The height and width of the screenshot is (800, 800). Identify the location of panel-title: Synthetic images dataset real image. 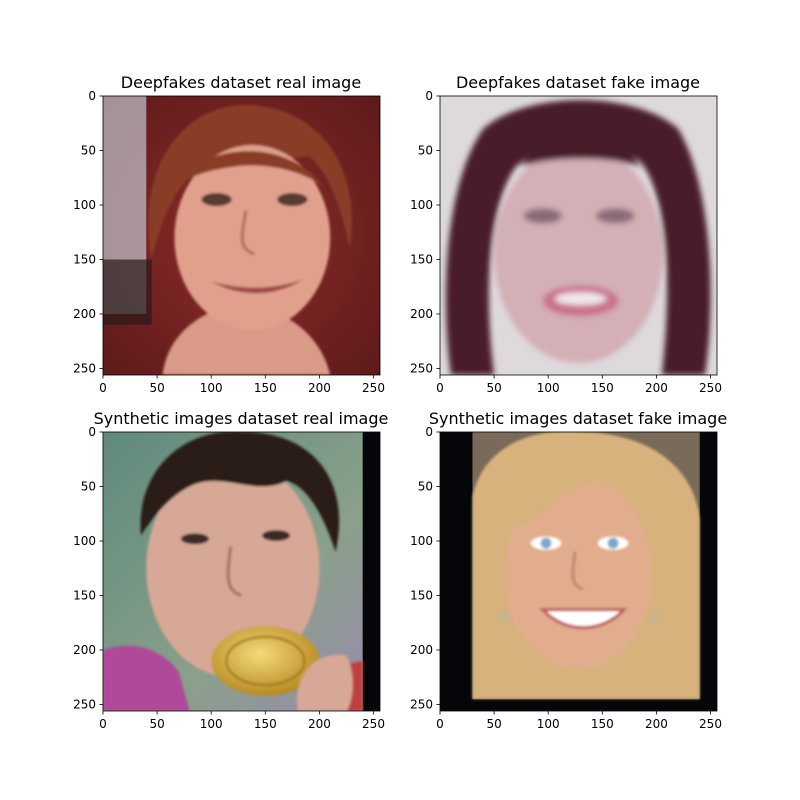
(241, 418).